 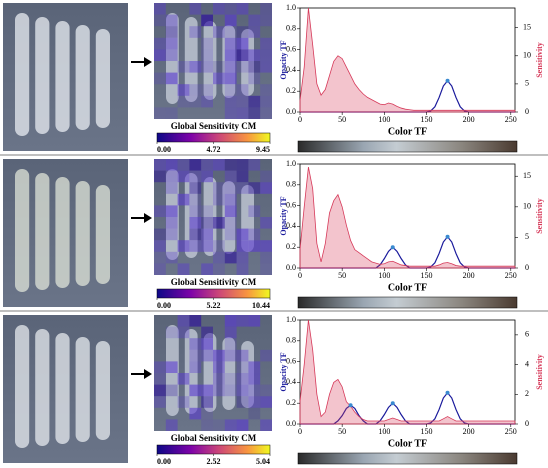 What do you see at coordinates (384, 275) in the screenshot?
I see `x-tick-label: 100` at bounding box center [384, 275].